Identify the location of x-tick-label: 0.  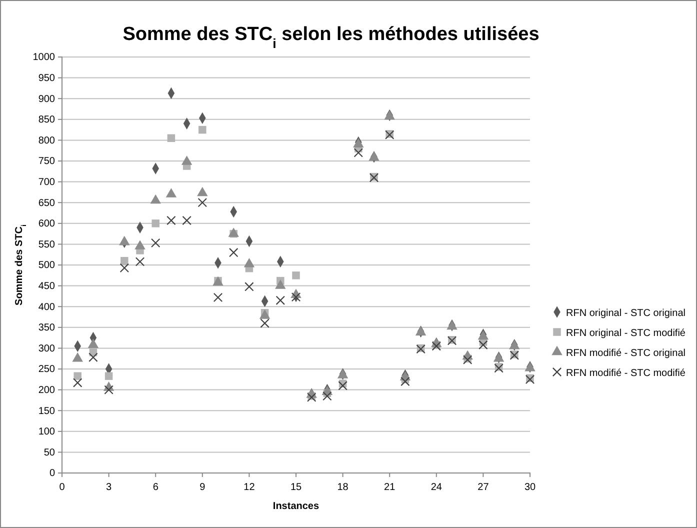
(62, 487).